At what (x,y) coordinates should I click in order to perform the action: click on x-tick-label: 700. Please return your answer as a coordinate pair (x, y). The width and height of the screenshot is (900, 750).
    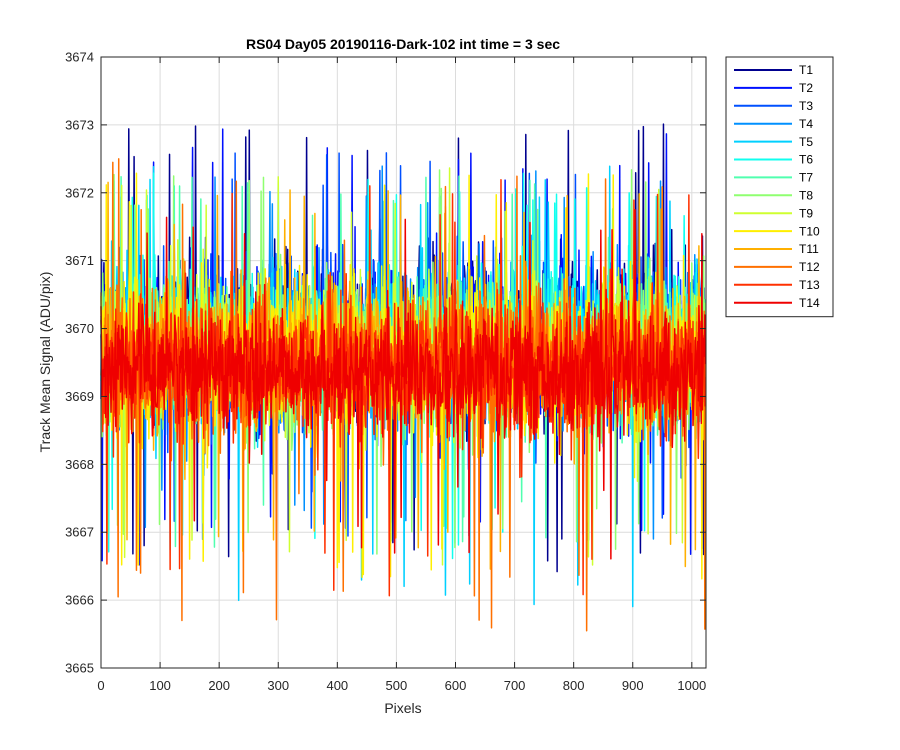
    Looking at the image, I should click on (515, 685).